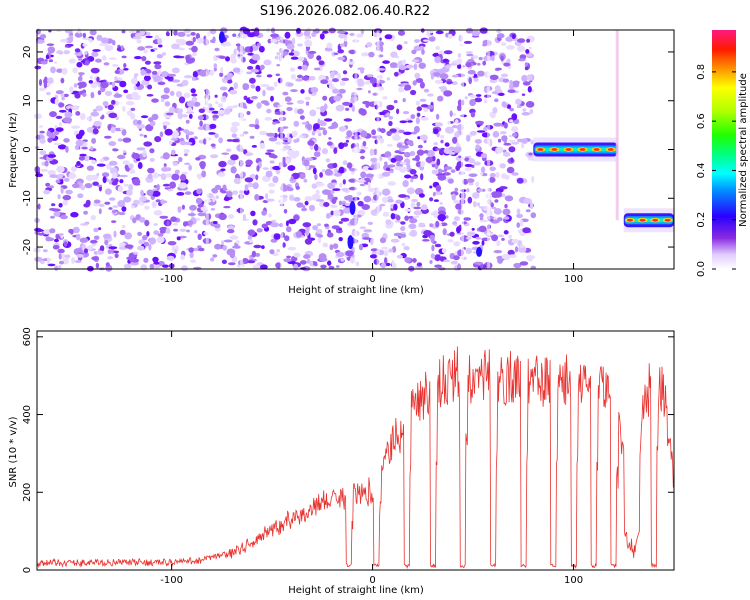 The image size is (750, 600). What do you see at coordinates (13, 150) in the screenshot?
I see `spectrogram-ylabel: Frequency (Hz)` at bounding box center [13, 150].